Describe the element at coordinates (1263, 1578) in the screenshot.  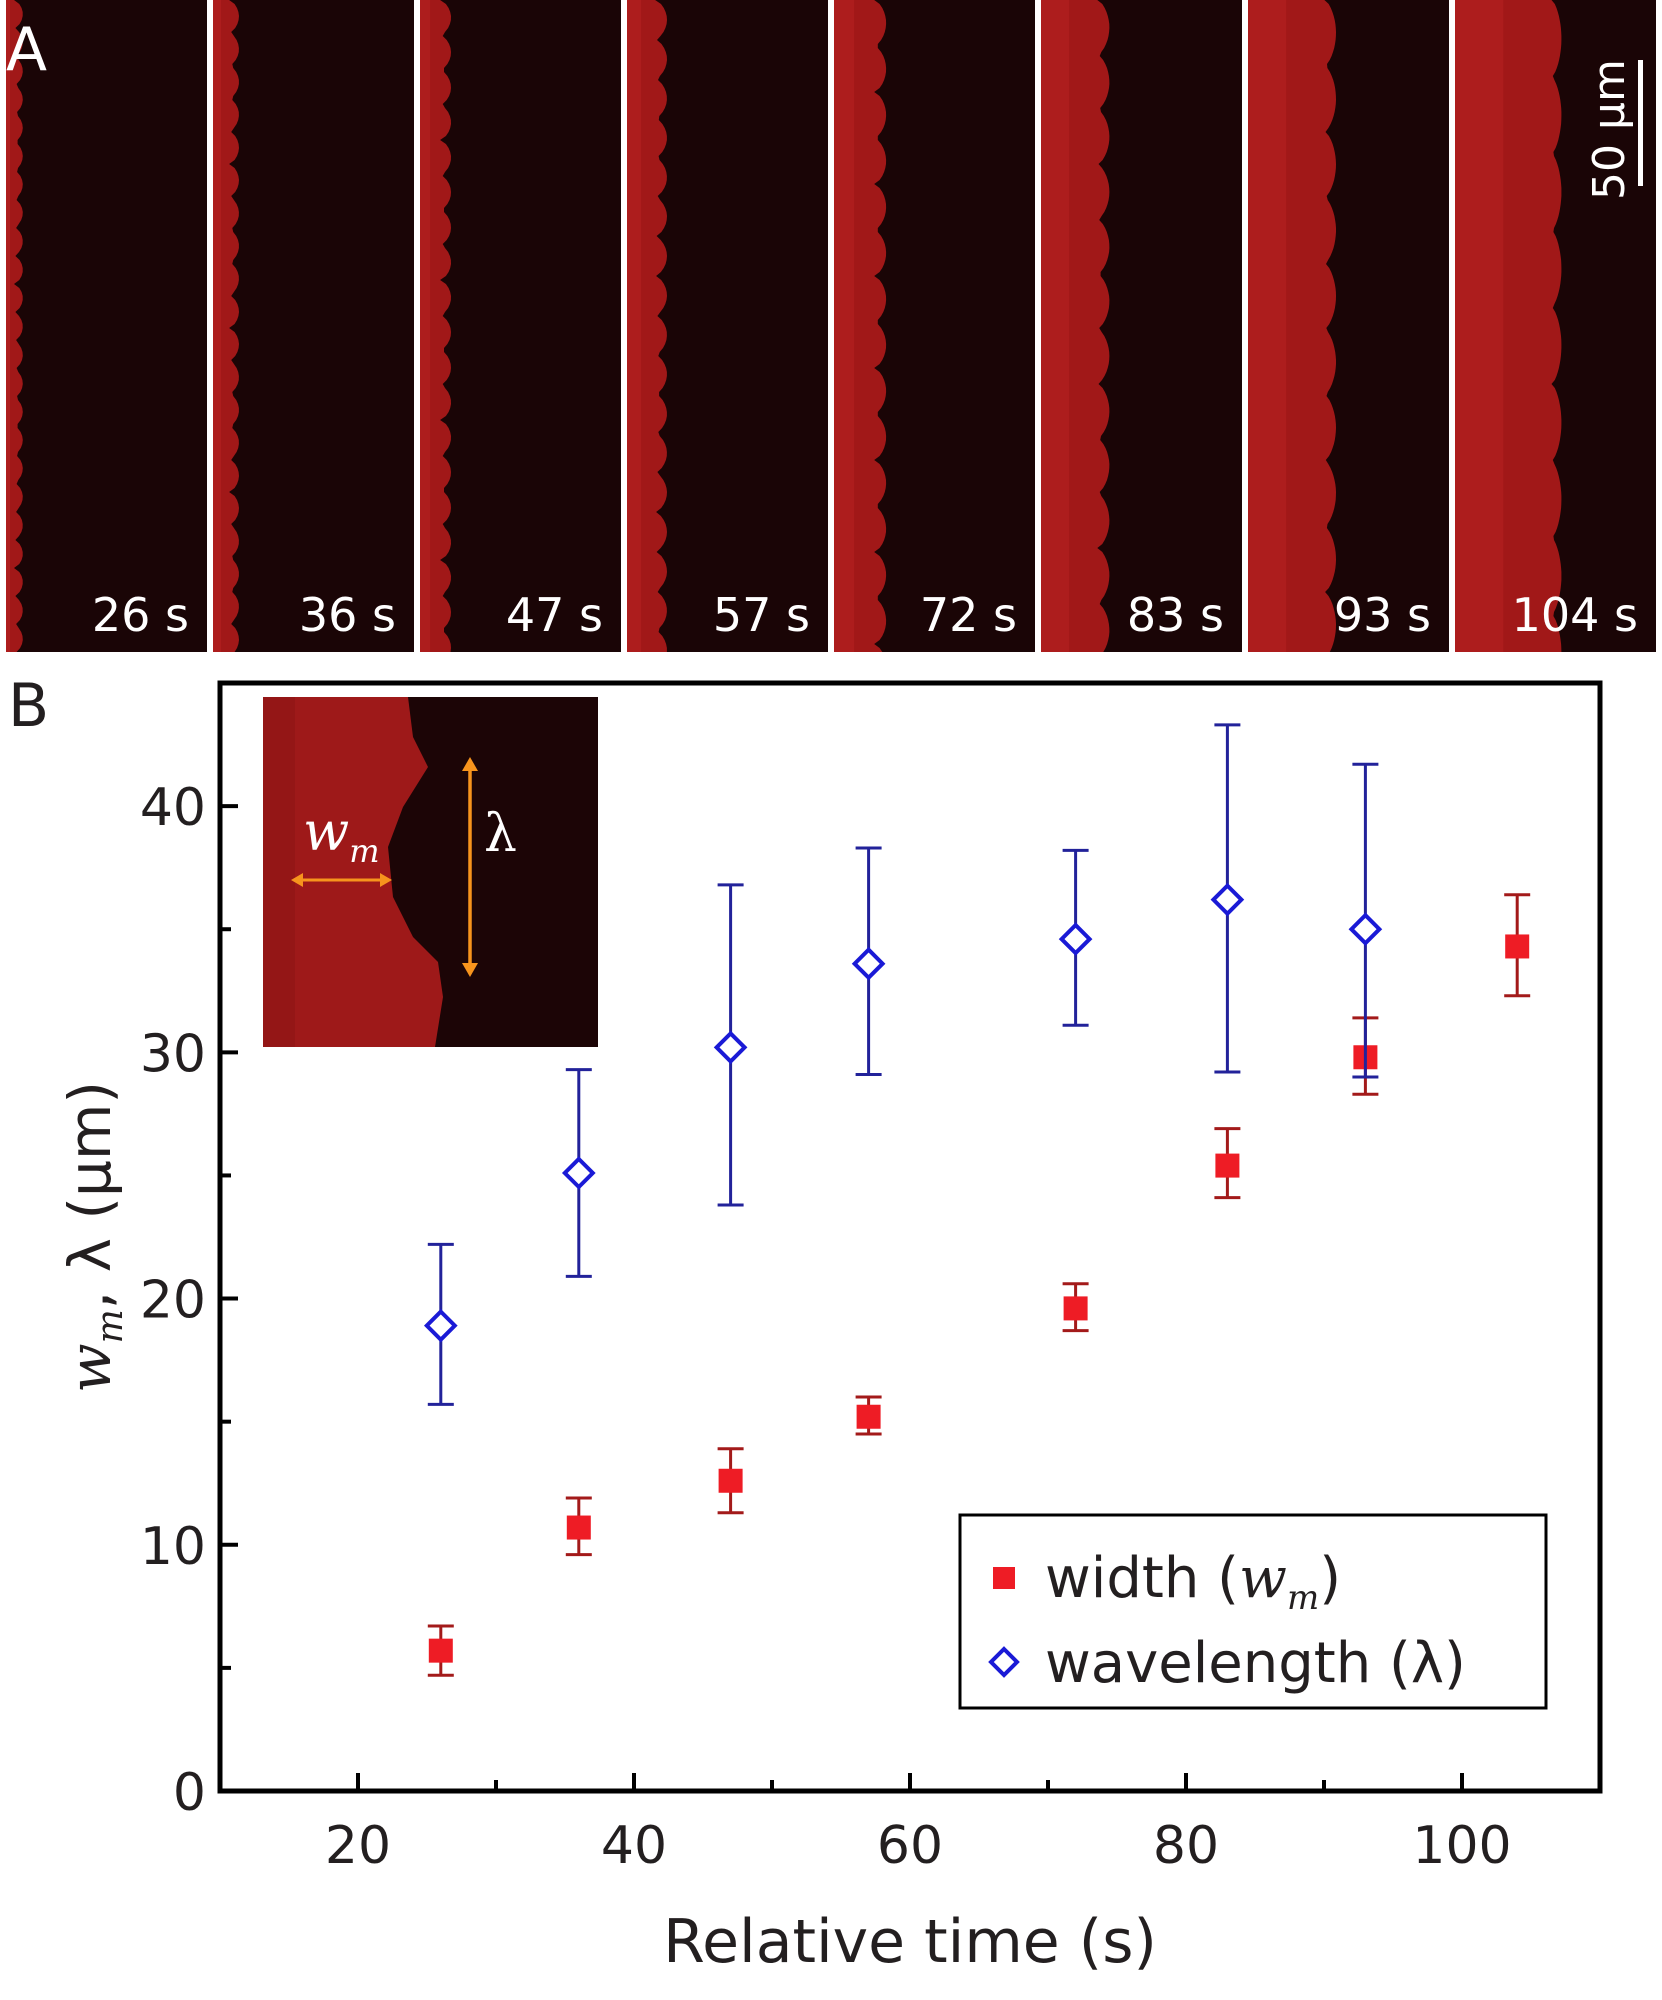
I see `legend-width-w: w` at that location.